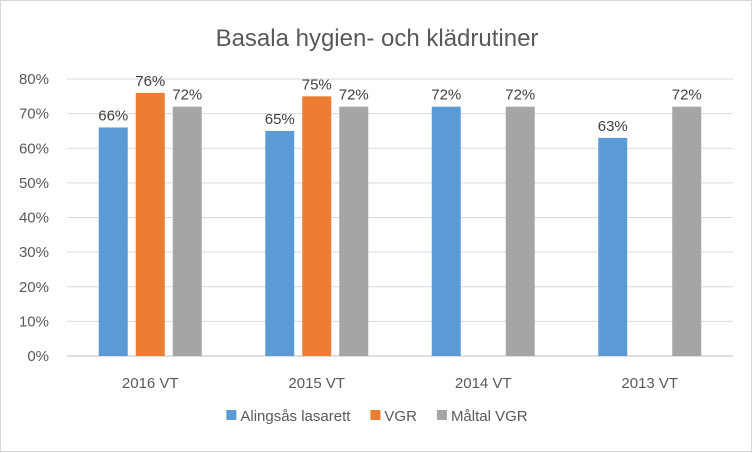  Describe the element at coordinates (150, 81) in the screenshot. I see `data-label: 76%` at that location.